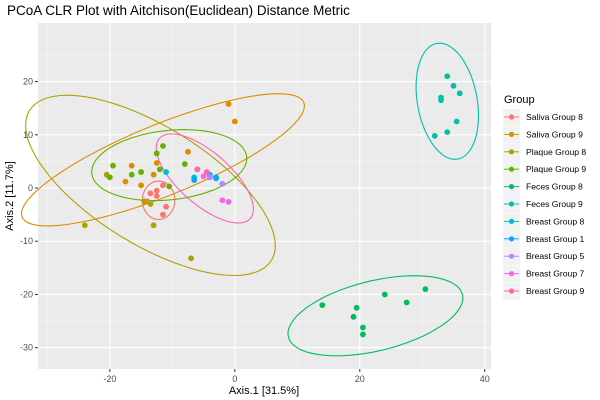 Image resolution: width=600 pixels, height=400 pixels. I want to click on legend-label-plaque-group-8: Plaque Group 8, so click(556, 152).